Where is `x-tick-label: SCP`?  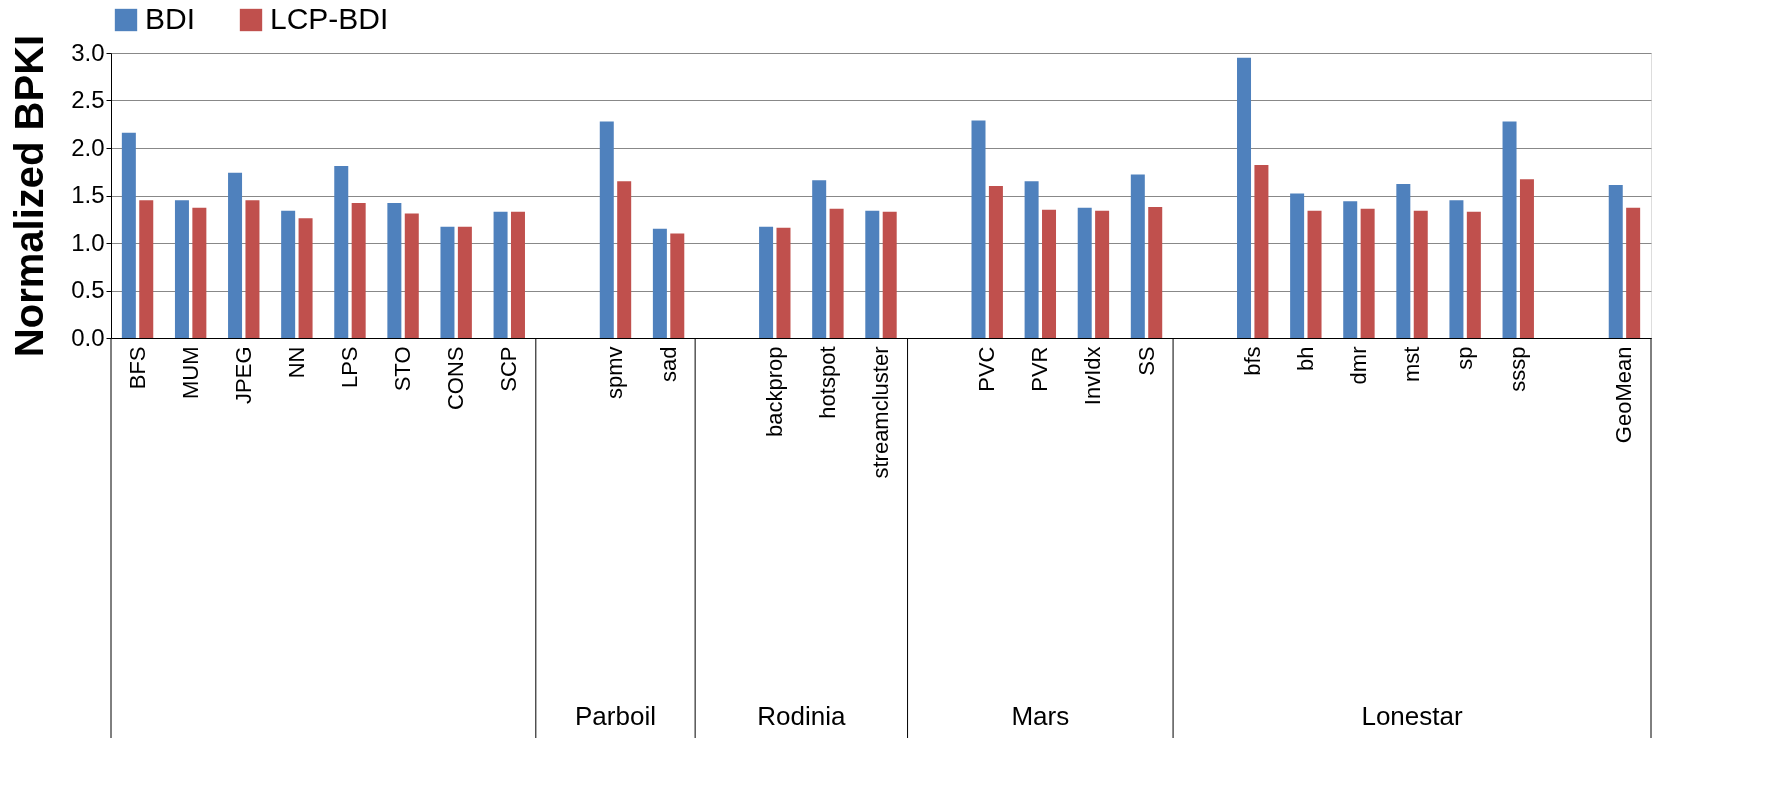 x-tick-label: SCP is located at coordinates (509, 369).